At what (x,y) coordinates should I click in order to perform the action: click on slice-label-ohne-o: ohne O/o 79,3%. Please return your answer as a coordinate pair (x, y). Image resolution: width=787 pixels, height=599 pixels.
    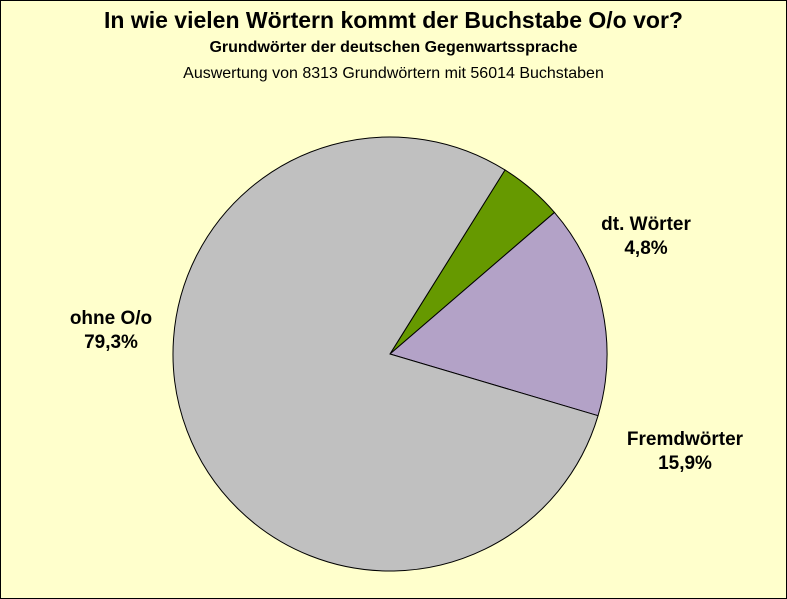
    Looking at the image, I should click on (111, 331).